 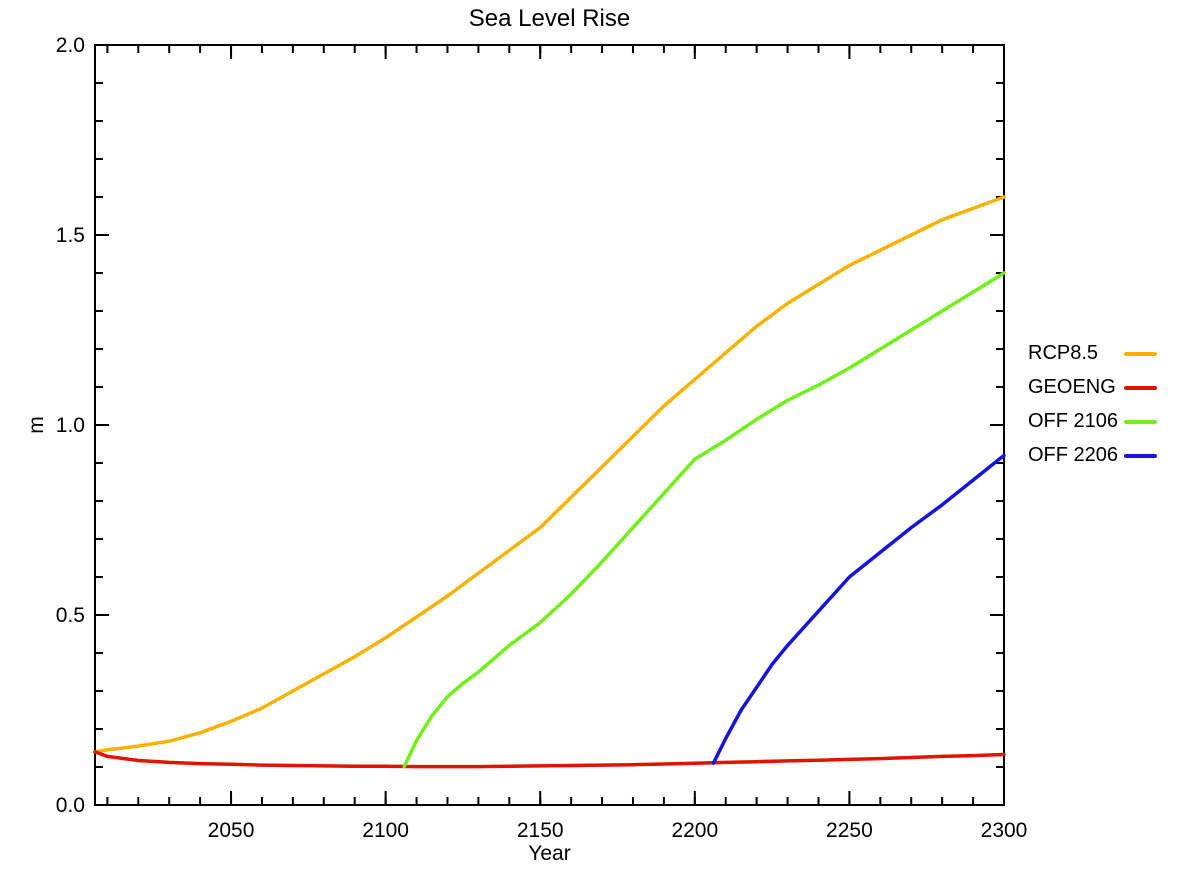 What do you see at coordinates (231, 830) in the screenshot?
I see `x-tick-label: 2050` at bounding box center [231, 830].